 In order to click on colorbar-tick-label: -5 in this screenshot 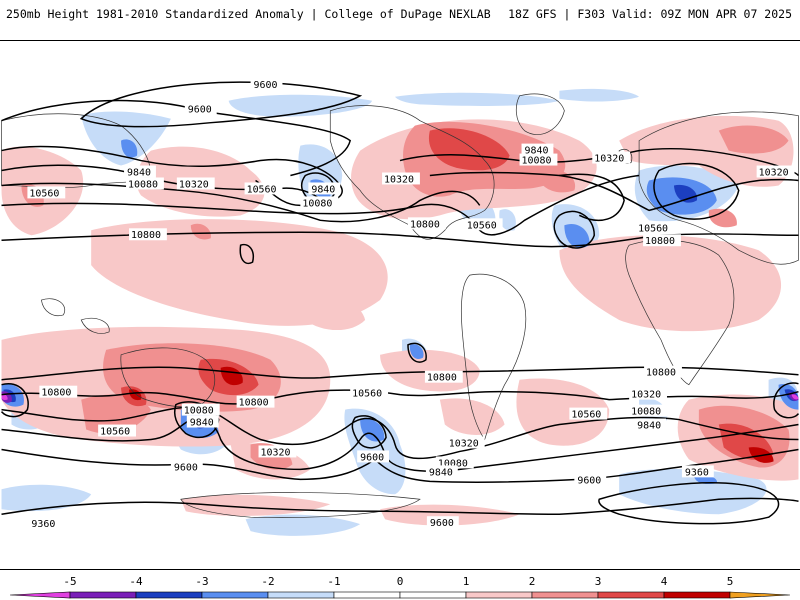, I will do `click(69, 581)`.